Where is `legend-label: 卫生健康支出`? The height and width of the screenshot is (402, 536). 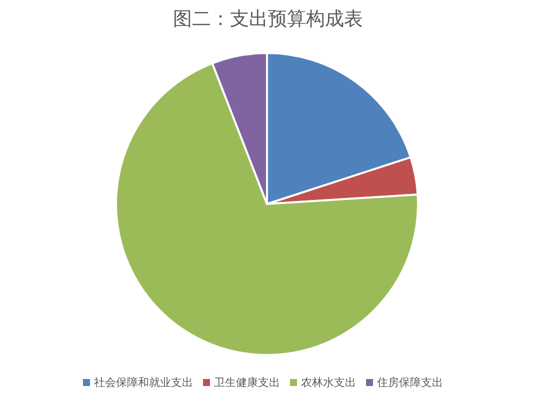
legend-label: 卫生健康支出 is located at coordinates (247, 382).